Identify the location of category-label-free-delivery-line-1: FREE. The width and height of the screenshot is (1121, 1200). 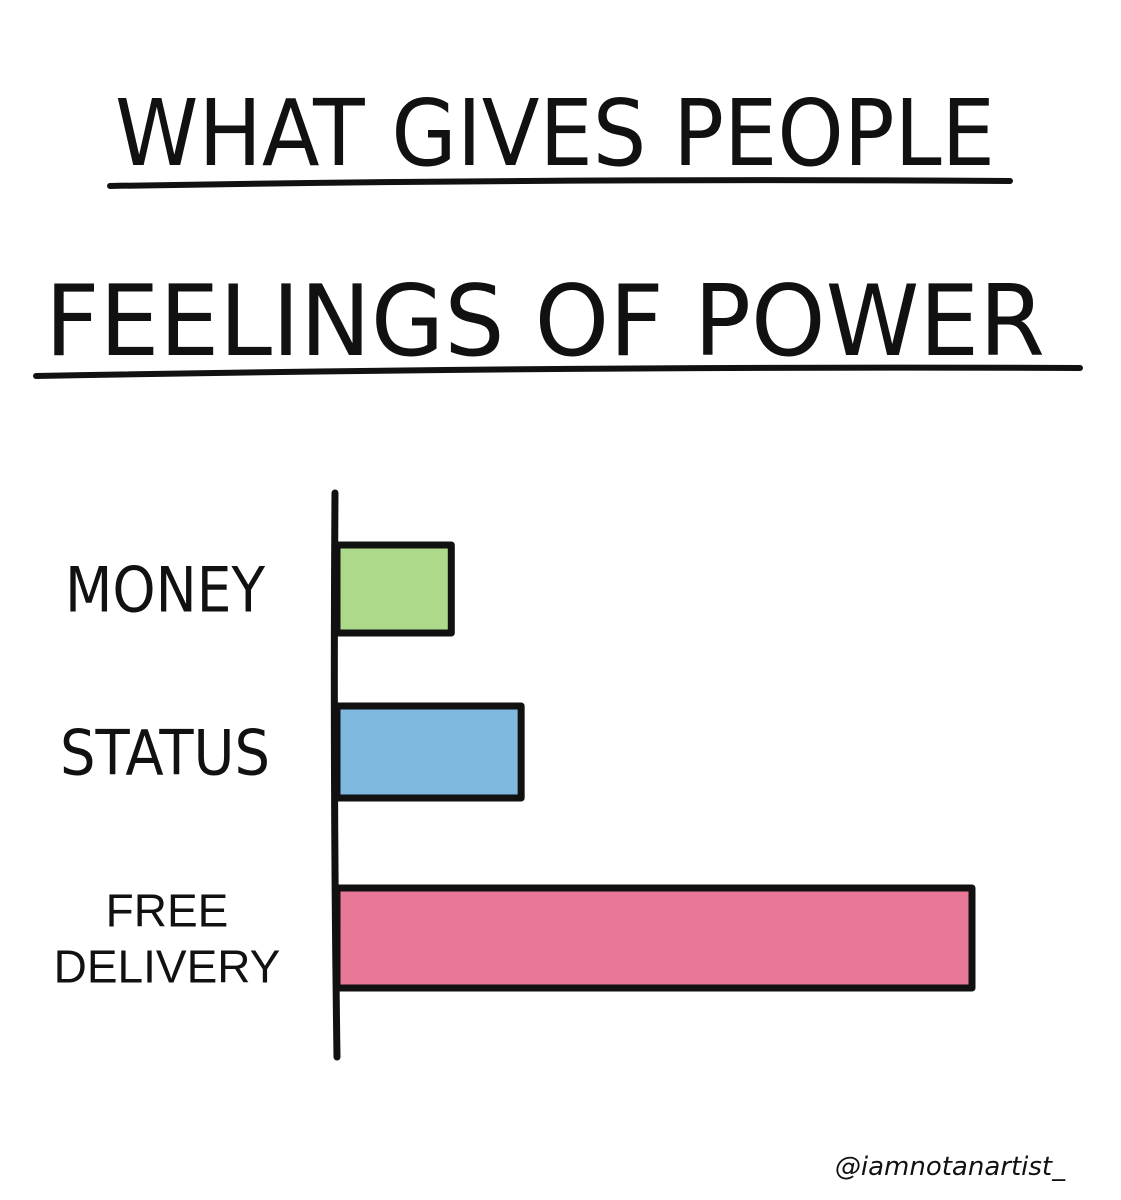
(167, 911).